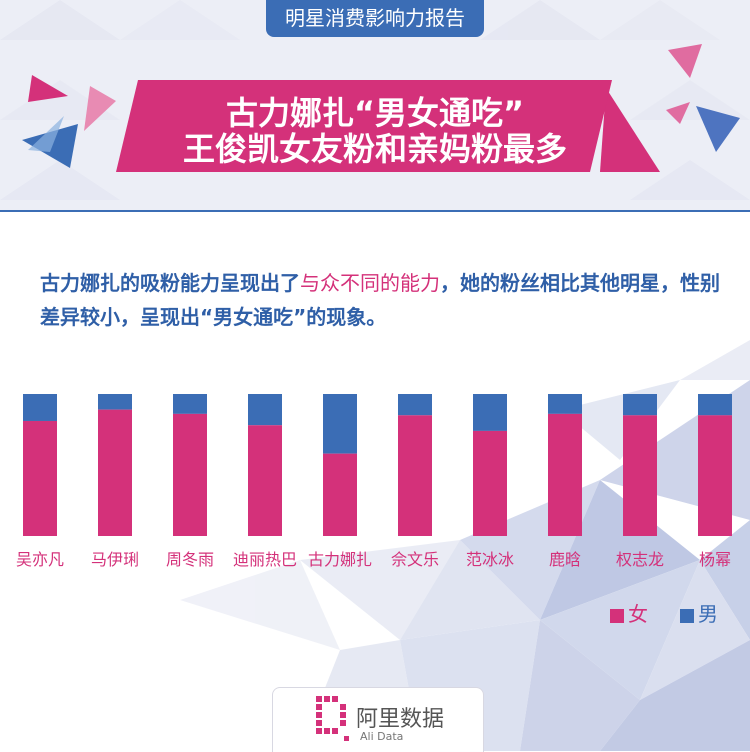  Describe the element at coordinates (638, 614) in the screenshot. I see `legend-female-label: 女` at that location.